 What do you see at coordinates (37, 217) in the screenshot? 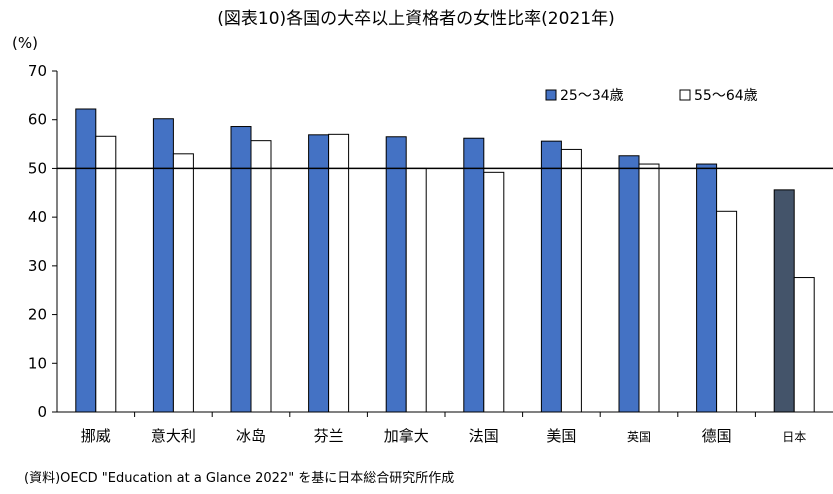
I see `y-tick-label: 40` at bounding box center [37, 217].